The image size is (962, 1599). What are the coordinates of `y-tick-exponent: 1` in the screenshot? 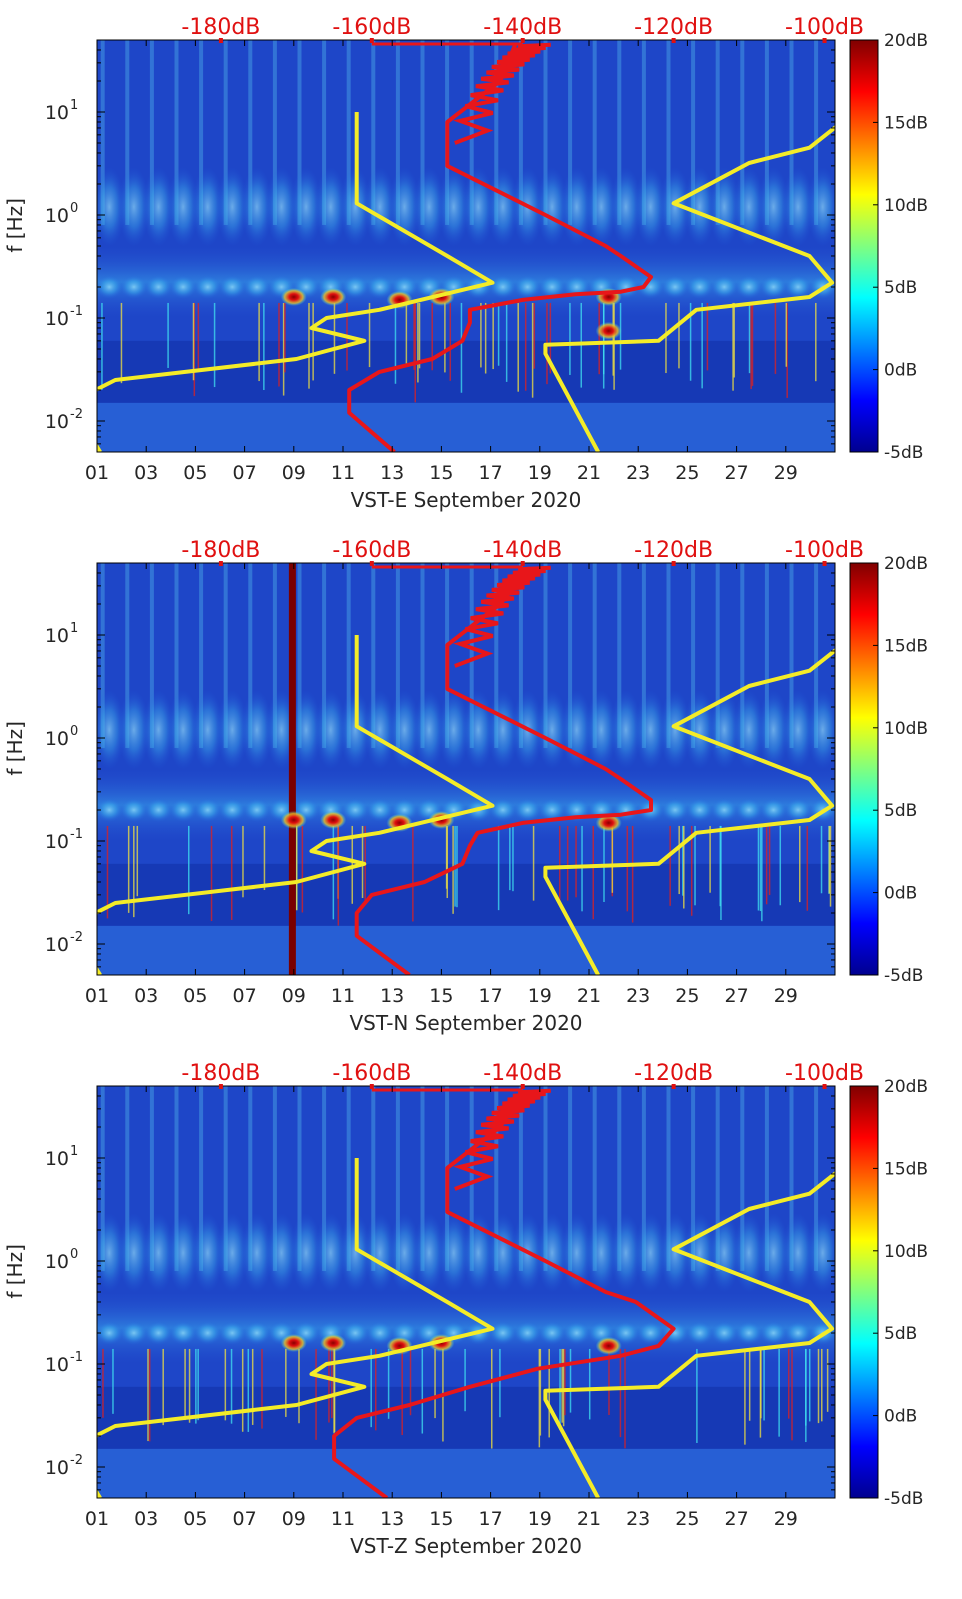 It's located at (74, 628).